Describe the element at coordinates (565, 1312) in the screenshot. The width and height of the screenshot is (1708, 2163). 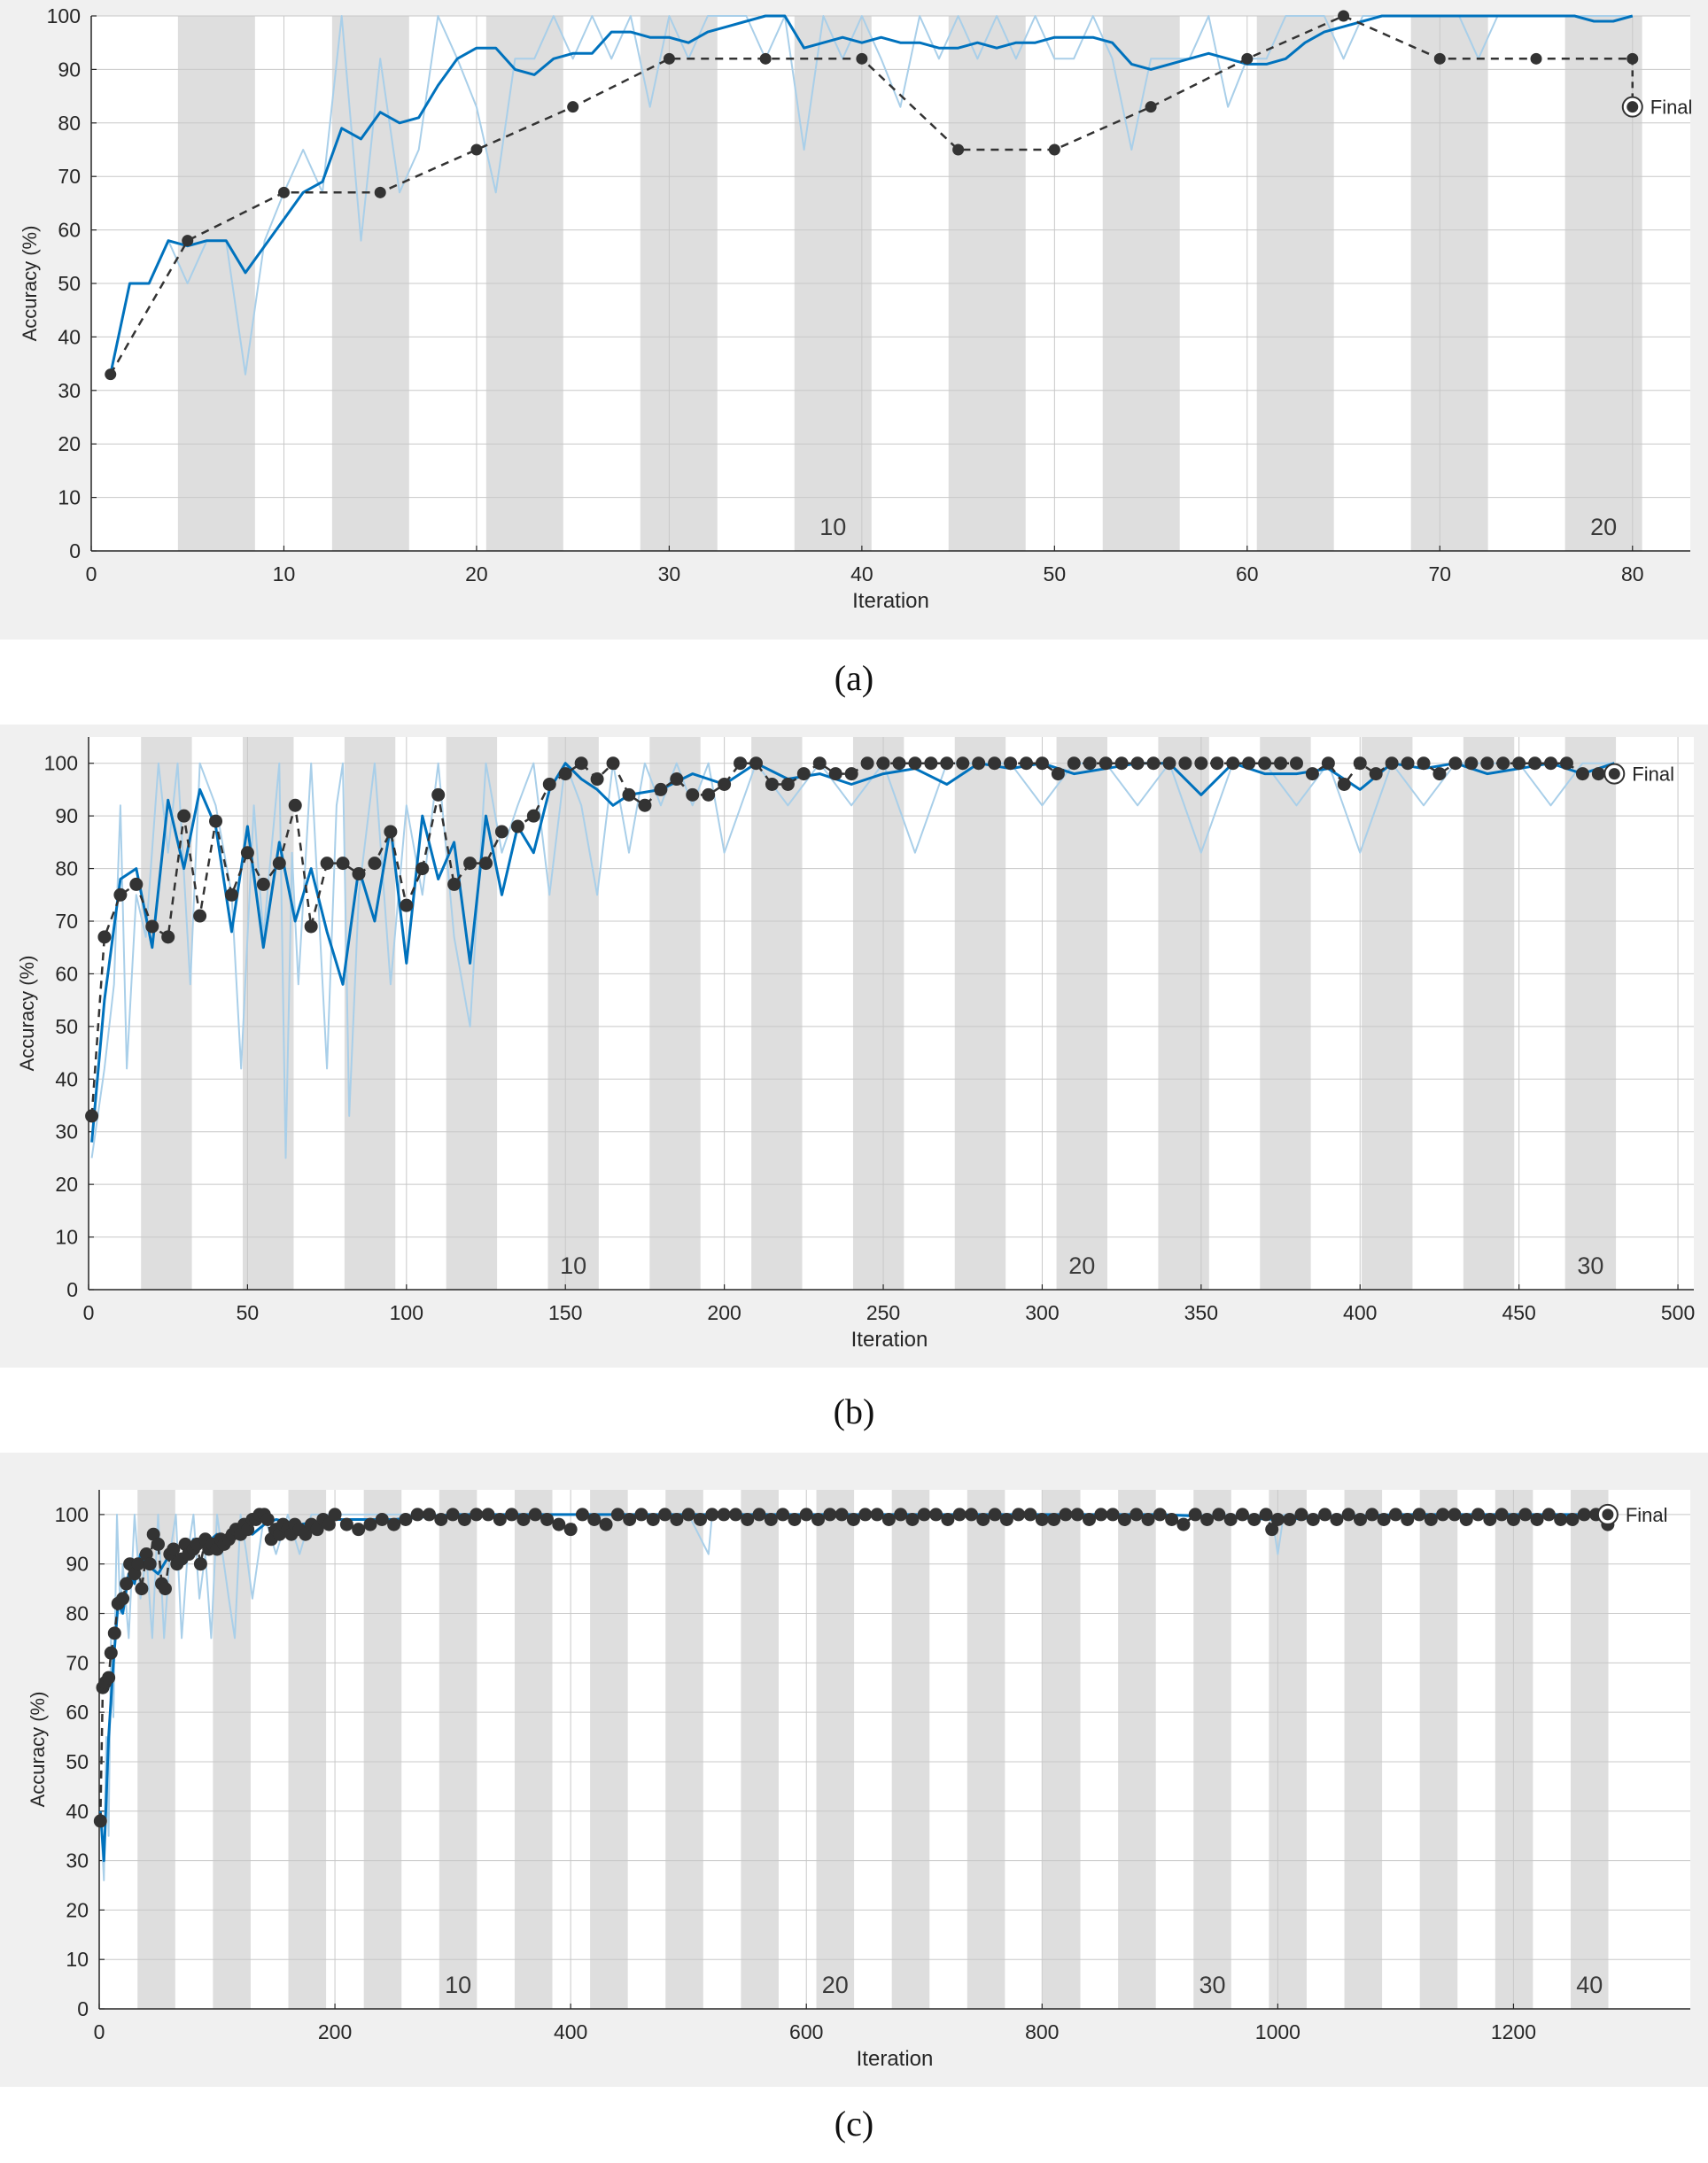
I see `x-tick-label: 150` at that location.